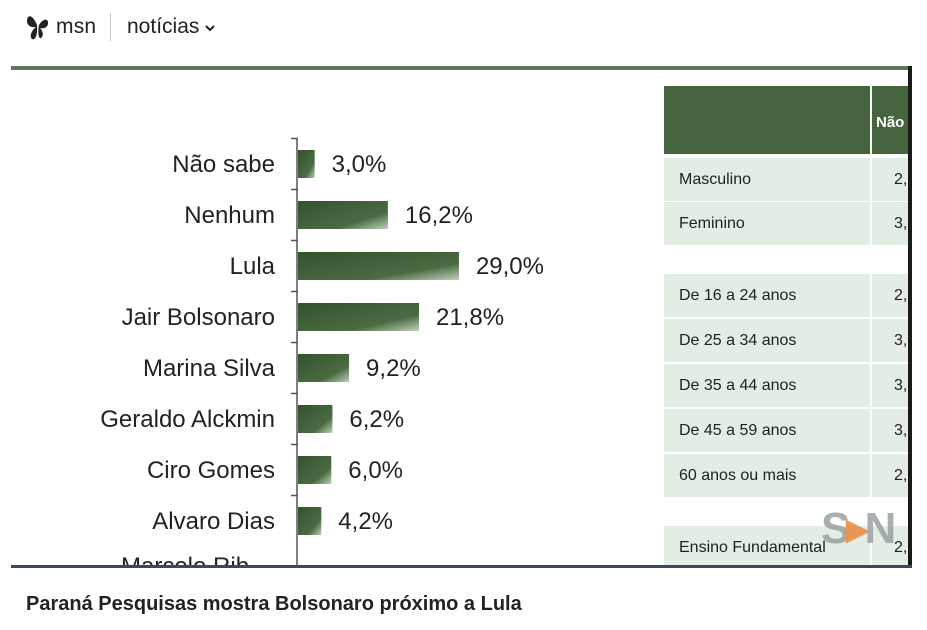 The image size is (927, 630). Describe the element at coordinates (110, 27) in the screenshot. I see `header-divider` at that location.